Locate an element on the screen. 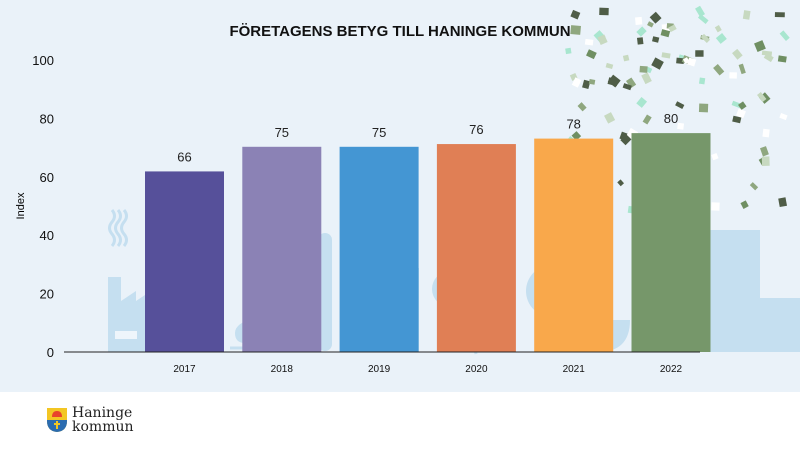 This screenshot has height=450, width=800. coat-of-arms-icon is located at coordinates (57, 420).